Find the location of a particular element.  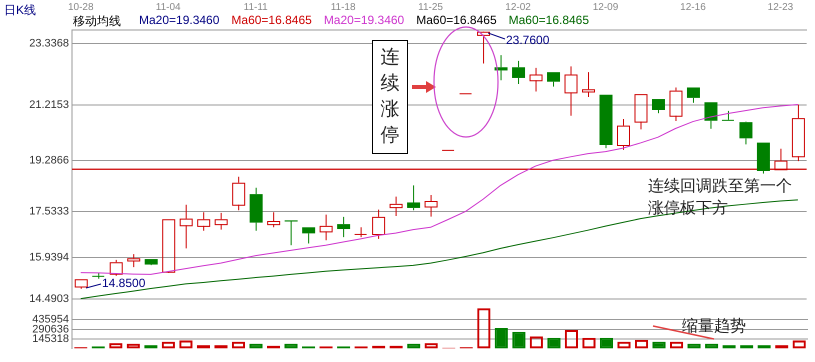

x-tick-label: 11-25 is located at coordinates (431, 7).